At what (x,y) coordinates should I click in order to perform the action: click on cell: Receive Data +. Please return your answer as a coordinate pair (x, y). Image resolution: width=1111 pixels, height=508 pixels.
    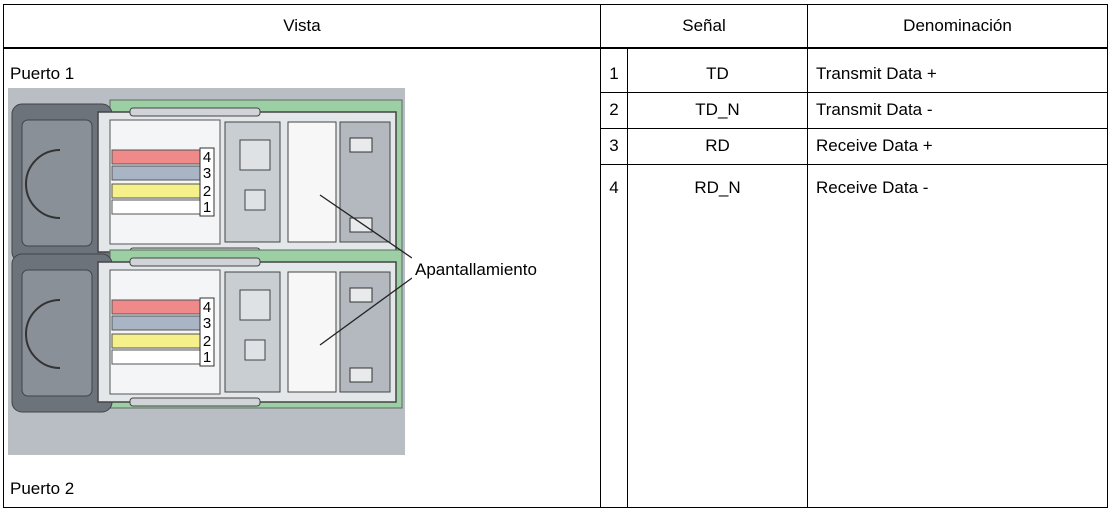
    Looking at the image, I should click on (958, 146).